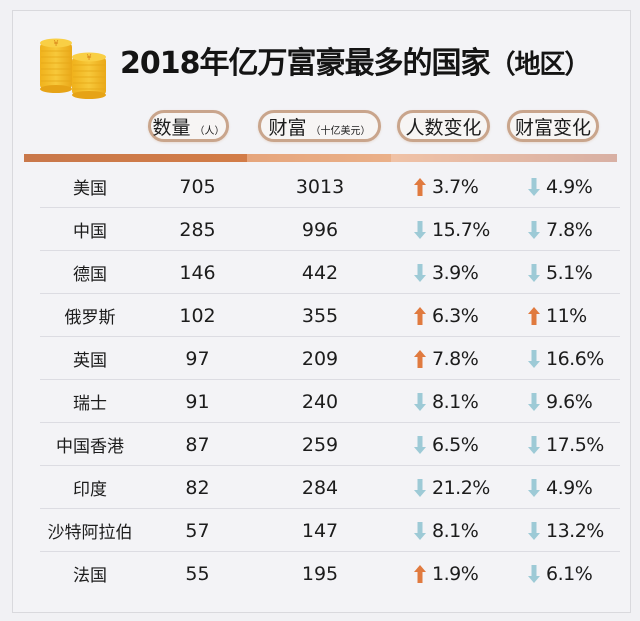 Image resolution: width=640 pixels, height=621 pixels. I want to click on header-people-change: 人数变化, so click(443, 126).